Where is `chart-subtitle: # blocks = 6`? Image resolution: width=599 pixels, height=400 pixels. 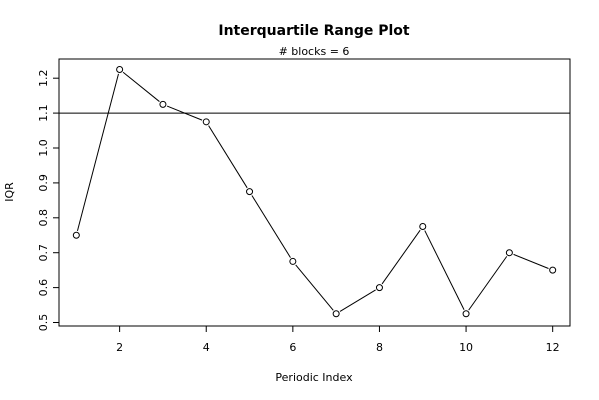 chart-subtitle: # blocks = 6 is located at coordinates (314, 51).